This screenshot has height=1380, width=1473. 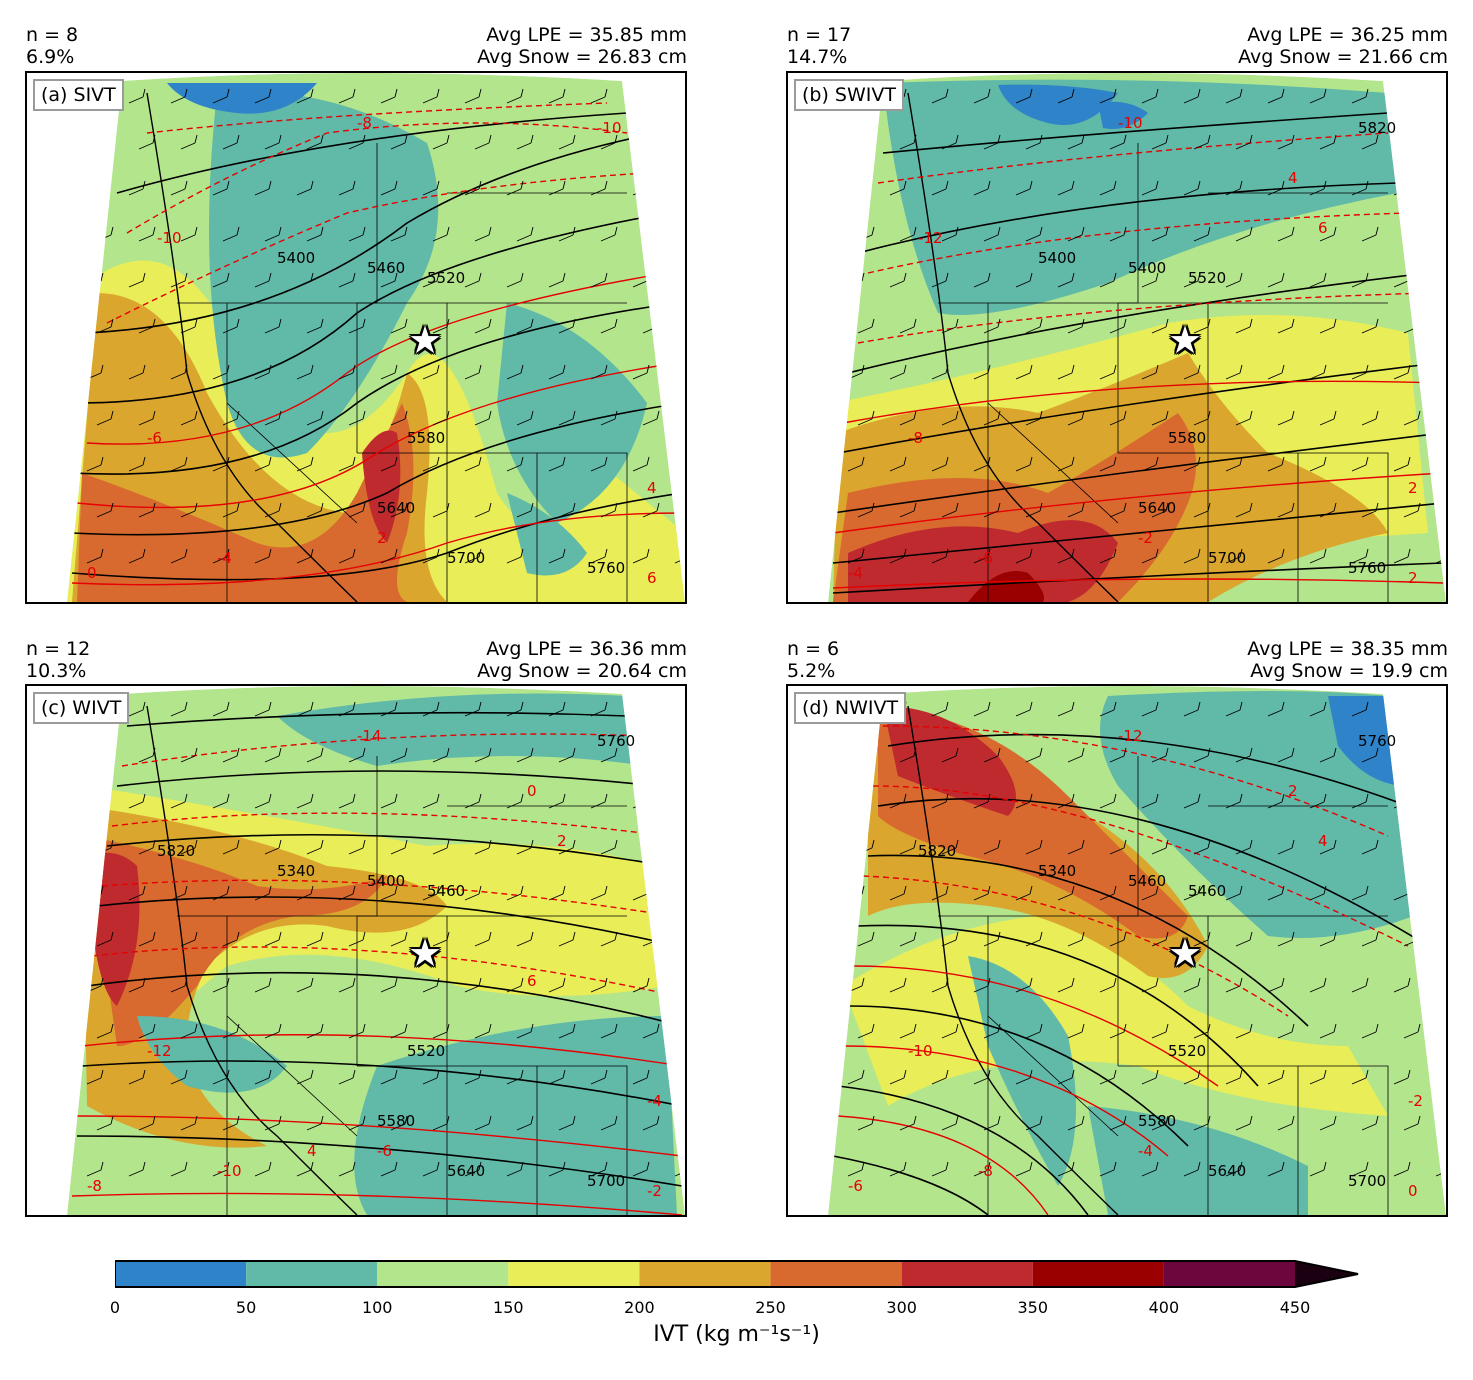 I want to click on temperature-contour-label: 2, so click(x=382, y=538).